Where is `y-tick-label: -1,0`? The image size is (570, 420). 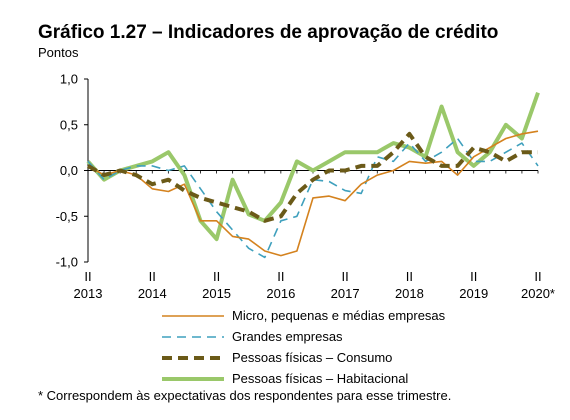 y-tick-label: -1,0 is located at coordinates (67, 262).